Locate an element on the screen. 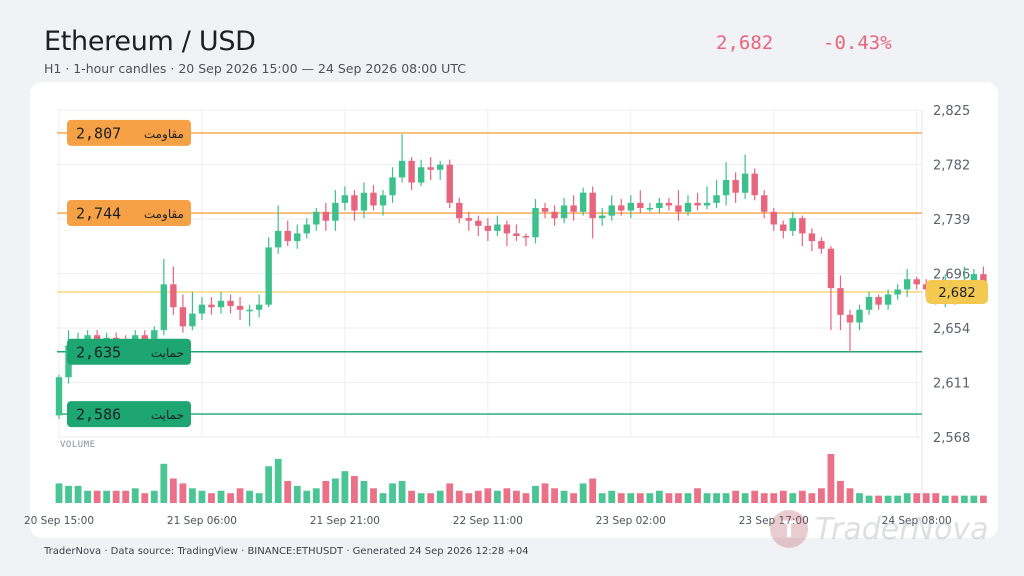  level-tag: مقاومت is located at coordinates (164, 214).